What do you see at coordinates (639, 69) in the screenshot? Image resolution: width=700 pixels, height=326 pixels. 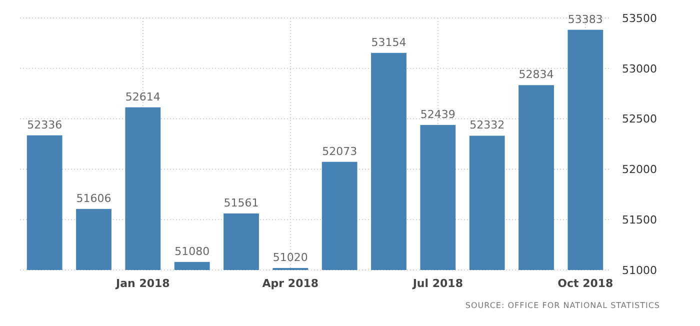 I see `y-tick-label: 53000` at bounding box center [639, 69].